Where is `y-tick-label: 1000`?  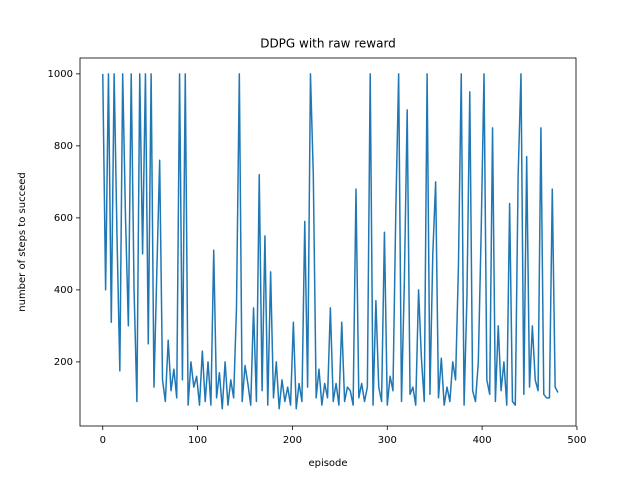 y-tick-label: 1000 is located at coordinates (60, 74).